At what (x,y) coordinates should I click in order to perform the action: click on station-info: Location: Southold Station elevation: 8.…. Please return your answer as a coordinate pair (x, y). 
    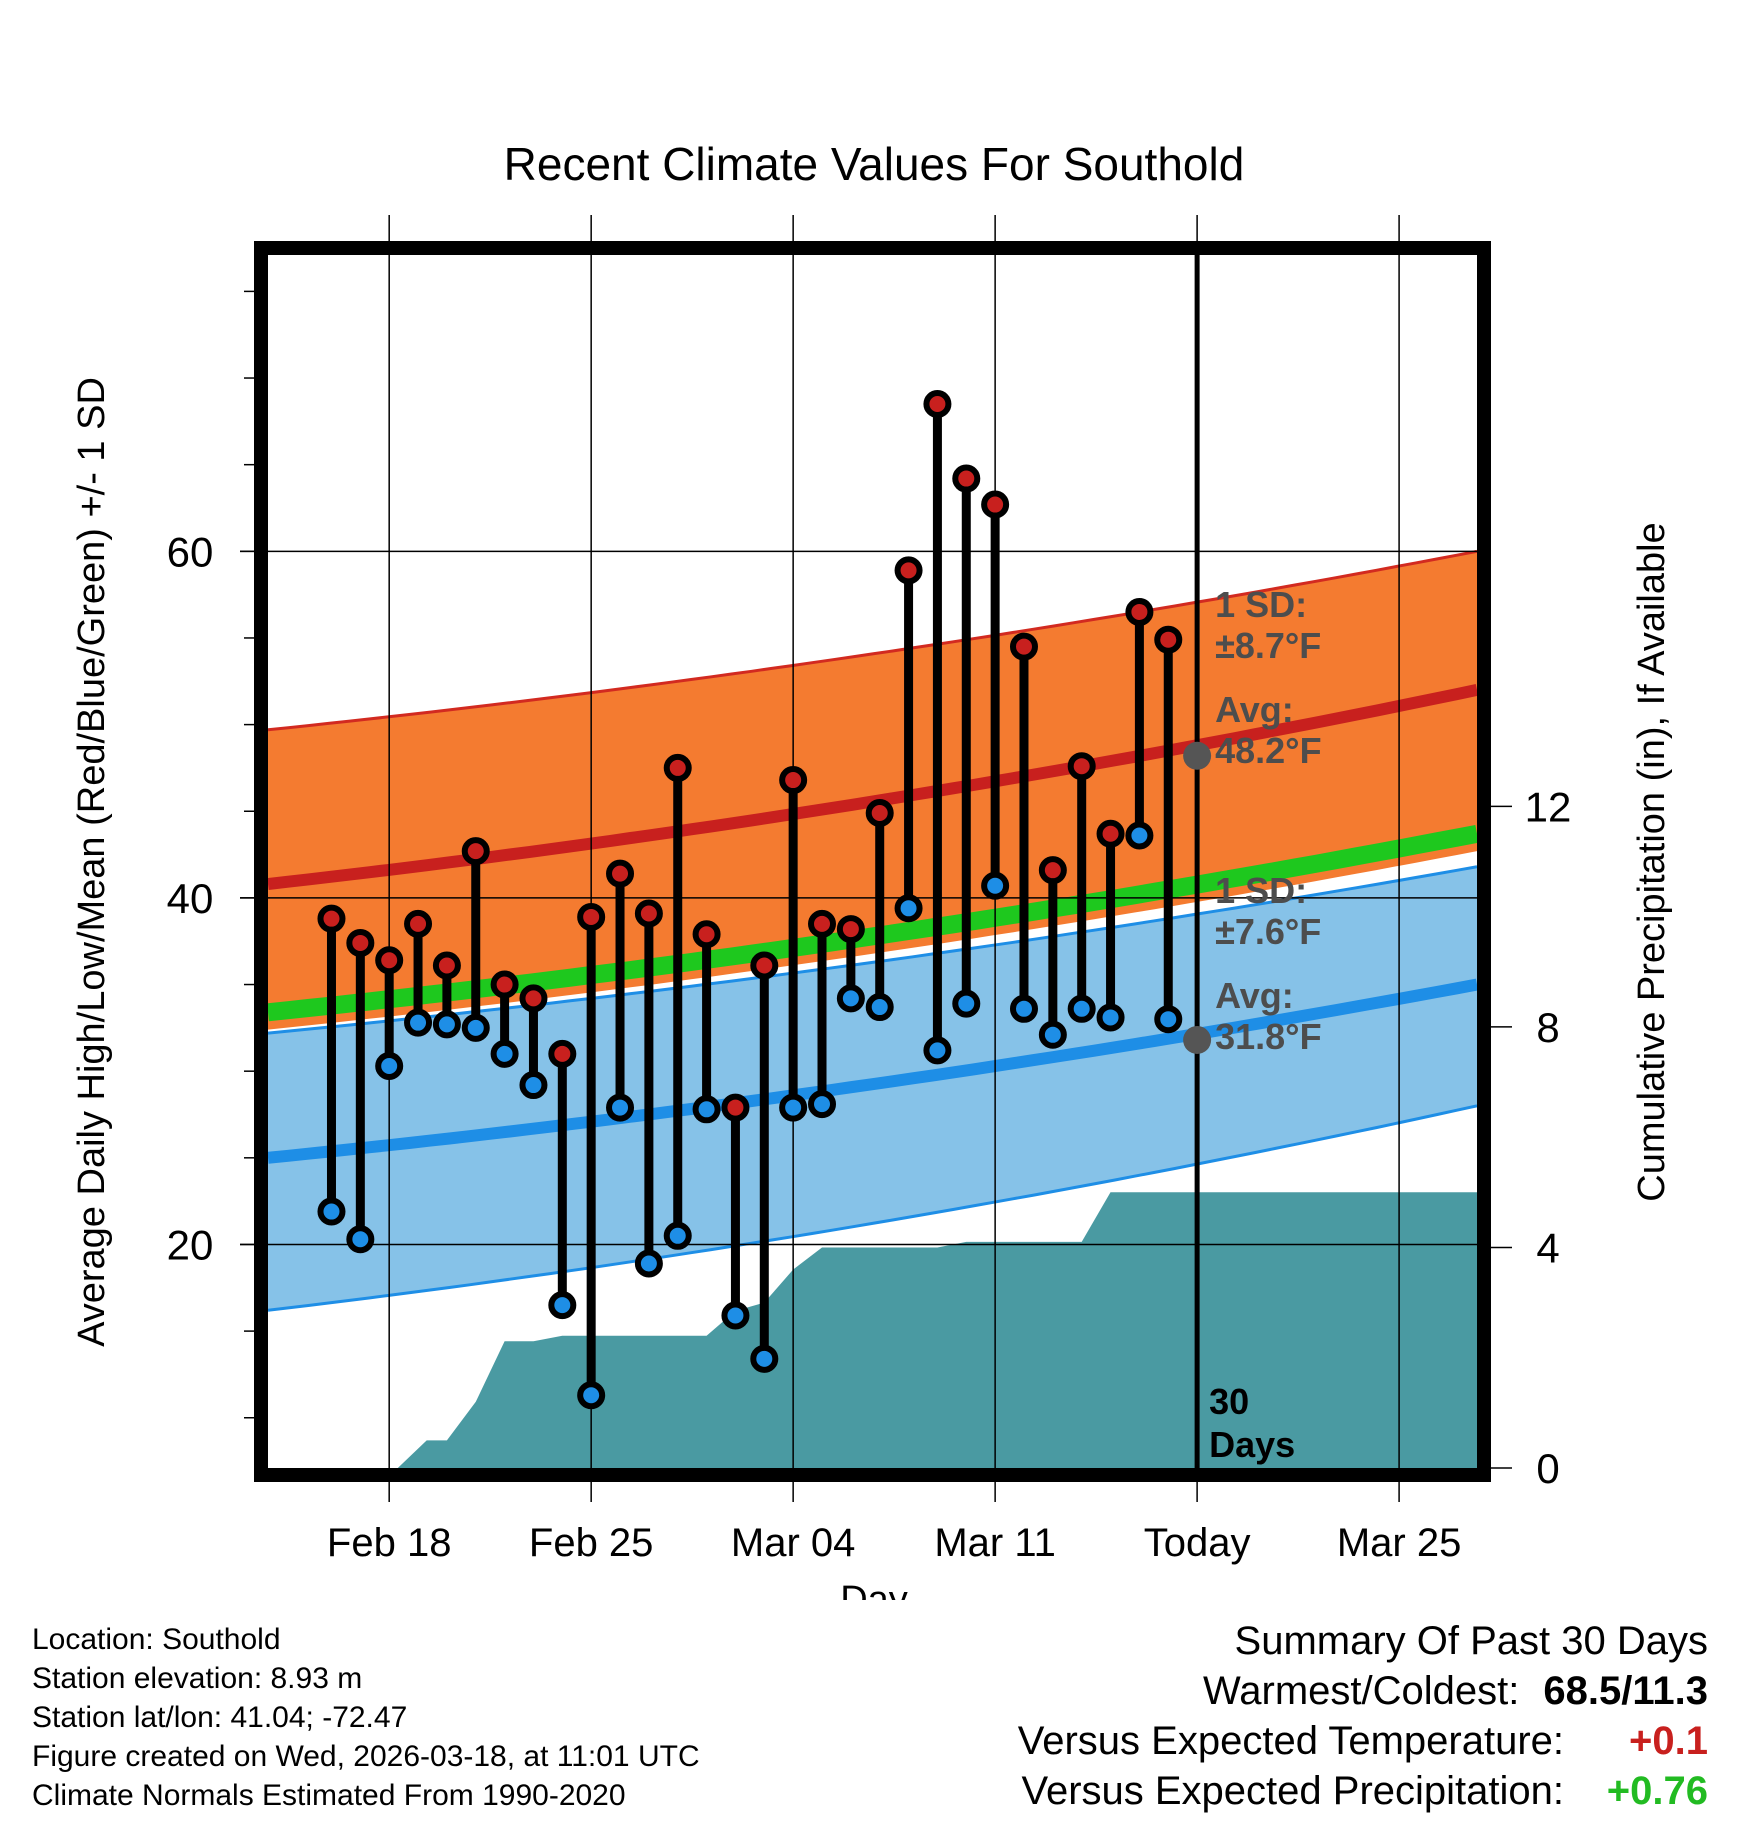
    Looking at the image, I should click on (366, 1717).